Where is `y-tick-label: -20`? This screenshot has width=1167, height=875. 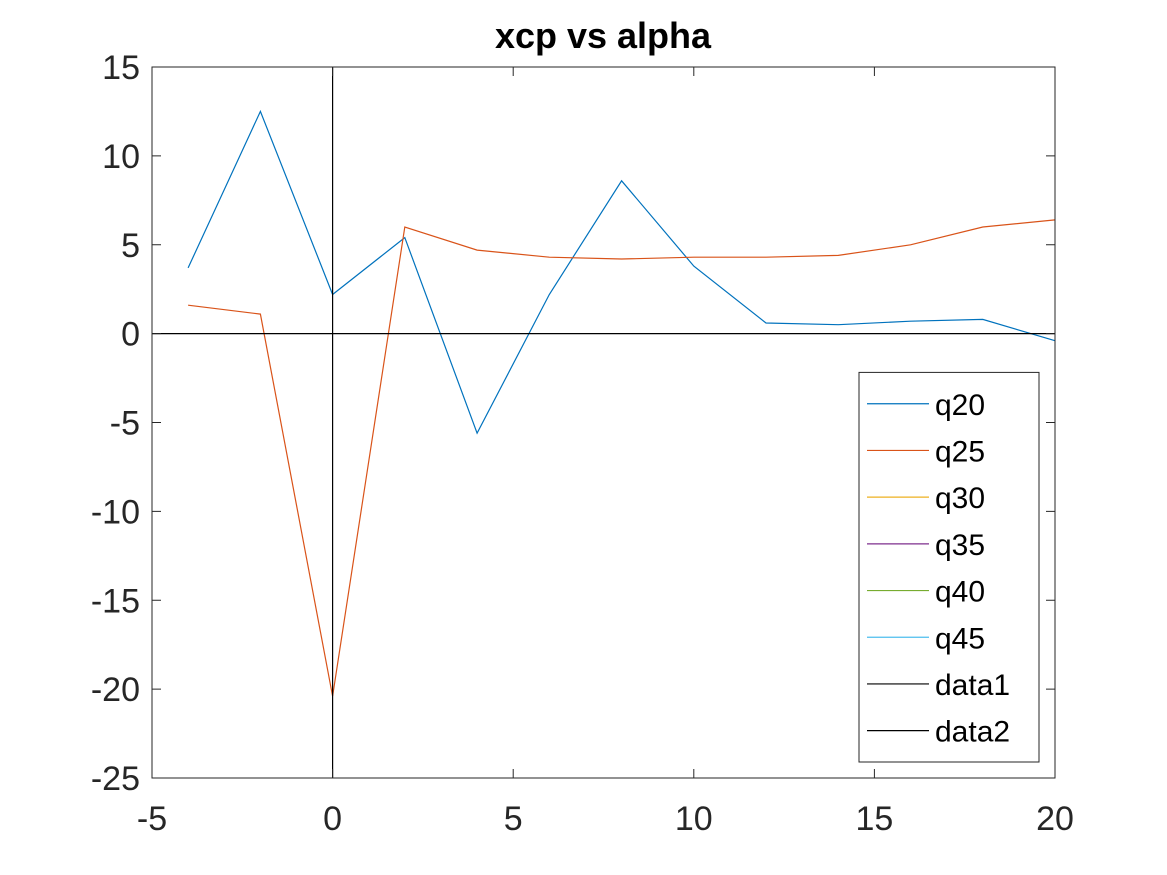
y-tick-label: -20 is located at coordinates (115, 690).